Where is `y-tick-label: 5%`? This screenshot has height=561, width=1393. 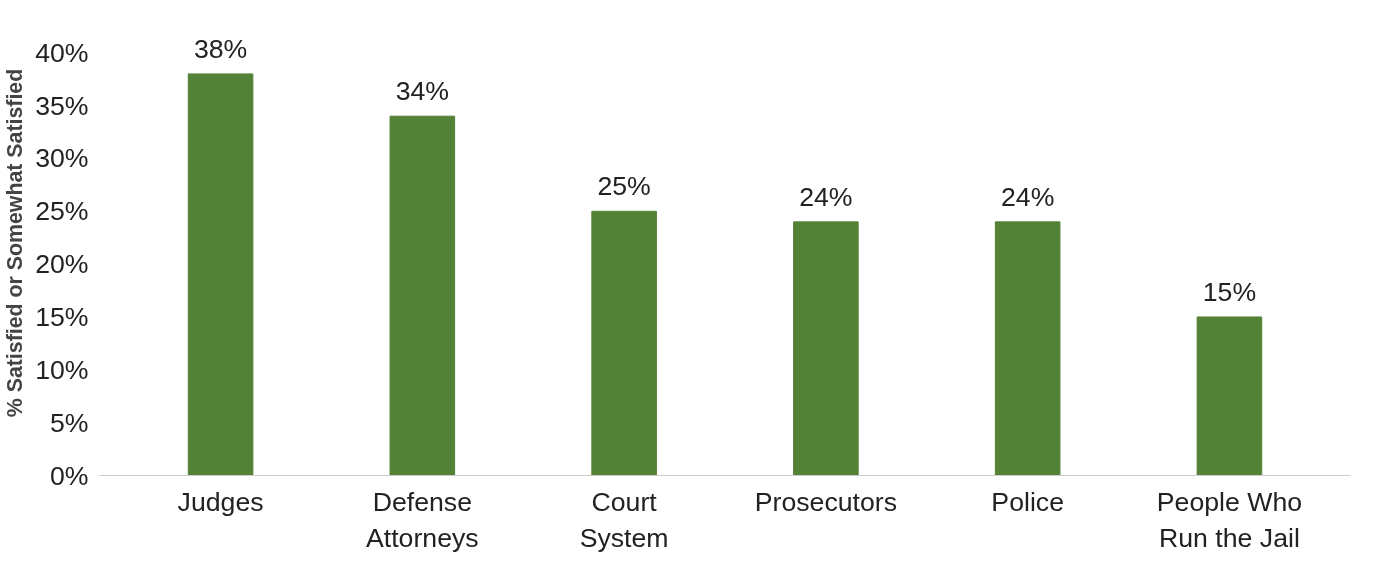
y-tick-label: 5% is located at coordinates (69, 422).